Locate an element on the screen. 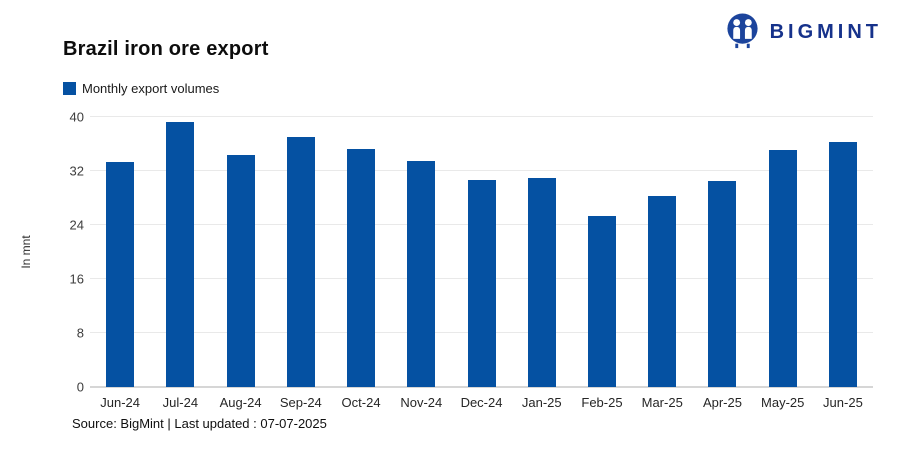  x-tick-label-Apr-25: Apr-25 is located at coordinates (722, 402).